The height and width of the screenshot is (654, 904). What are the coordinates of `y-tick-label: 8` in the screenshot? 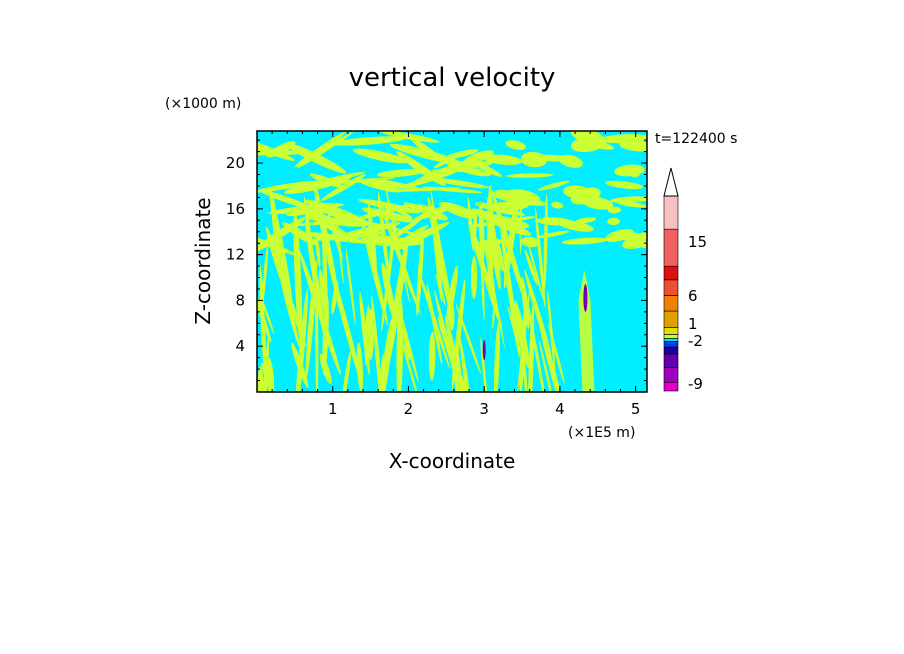 It's located at (240, 300).